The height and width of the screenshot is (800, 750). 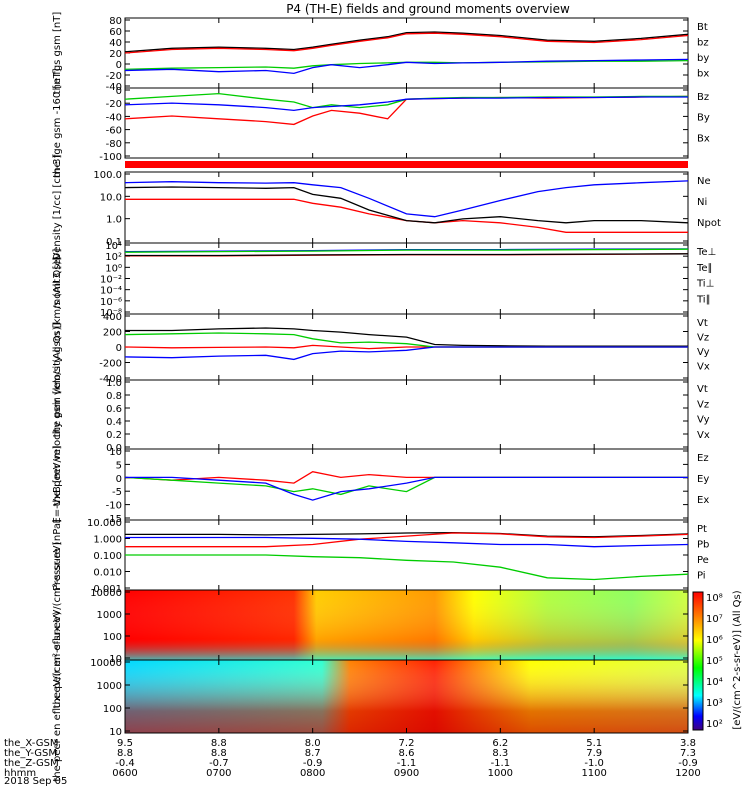 I want to click on ephem-value: 0600, so click(x=124, y=773).